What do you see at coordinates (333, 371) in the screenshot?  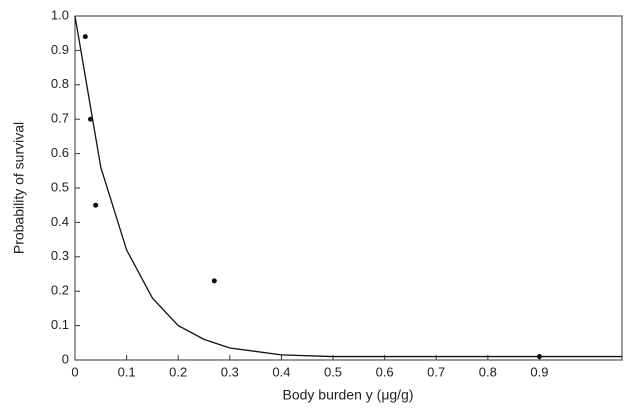 I see `x-tick-label: 0.5` at bounding box center [333, 371].